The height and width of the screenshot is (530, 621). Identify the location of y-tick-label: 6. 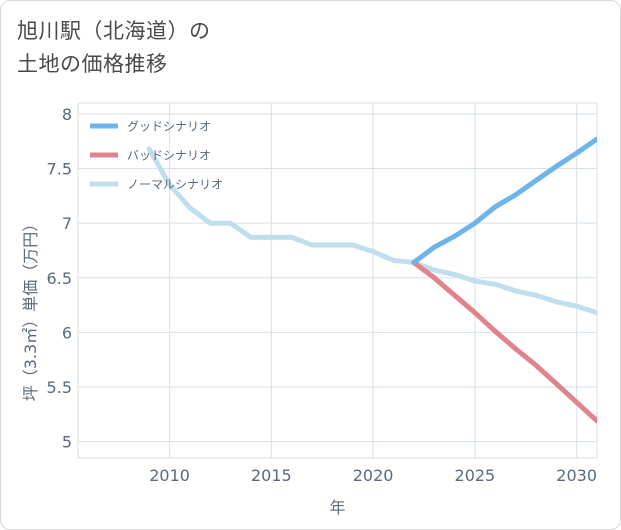
(67, 332).